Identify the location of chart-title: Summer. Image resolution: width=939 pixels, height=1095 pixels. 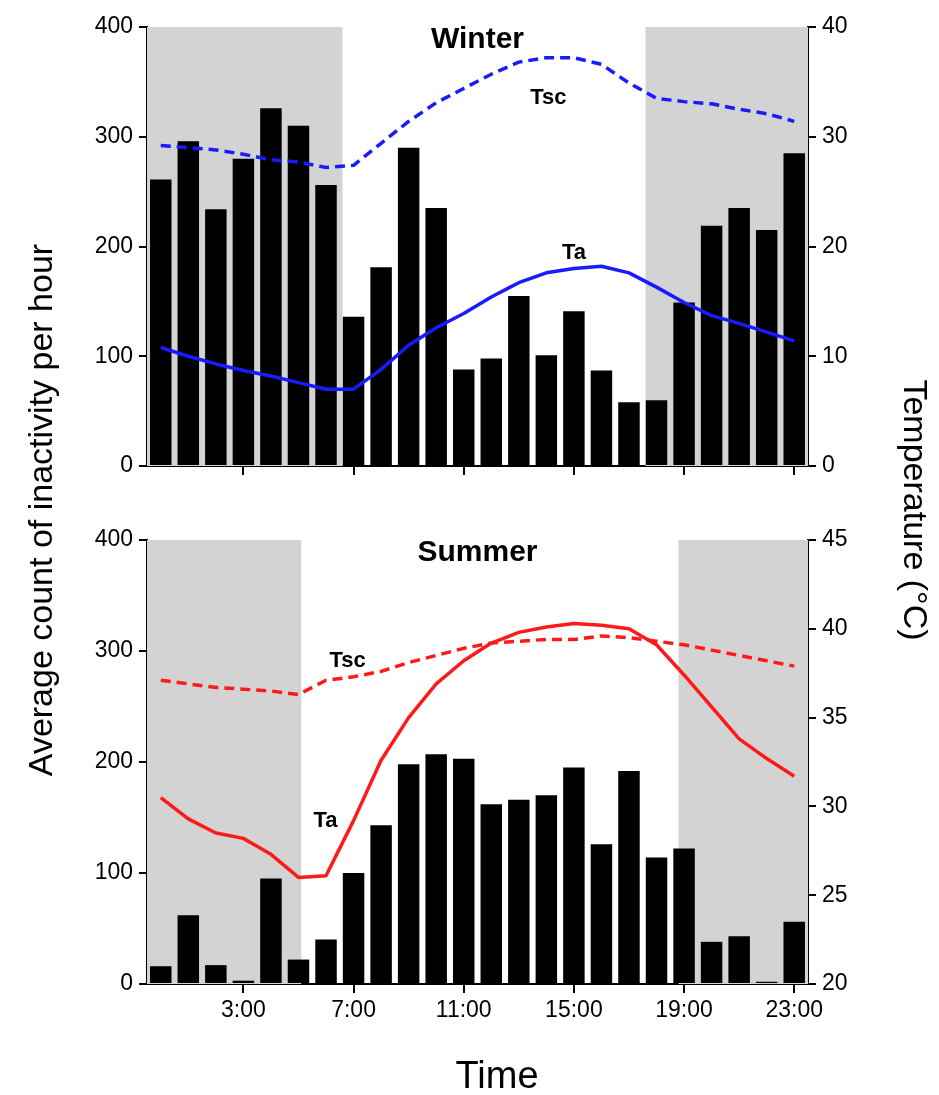
(477, 551).